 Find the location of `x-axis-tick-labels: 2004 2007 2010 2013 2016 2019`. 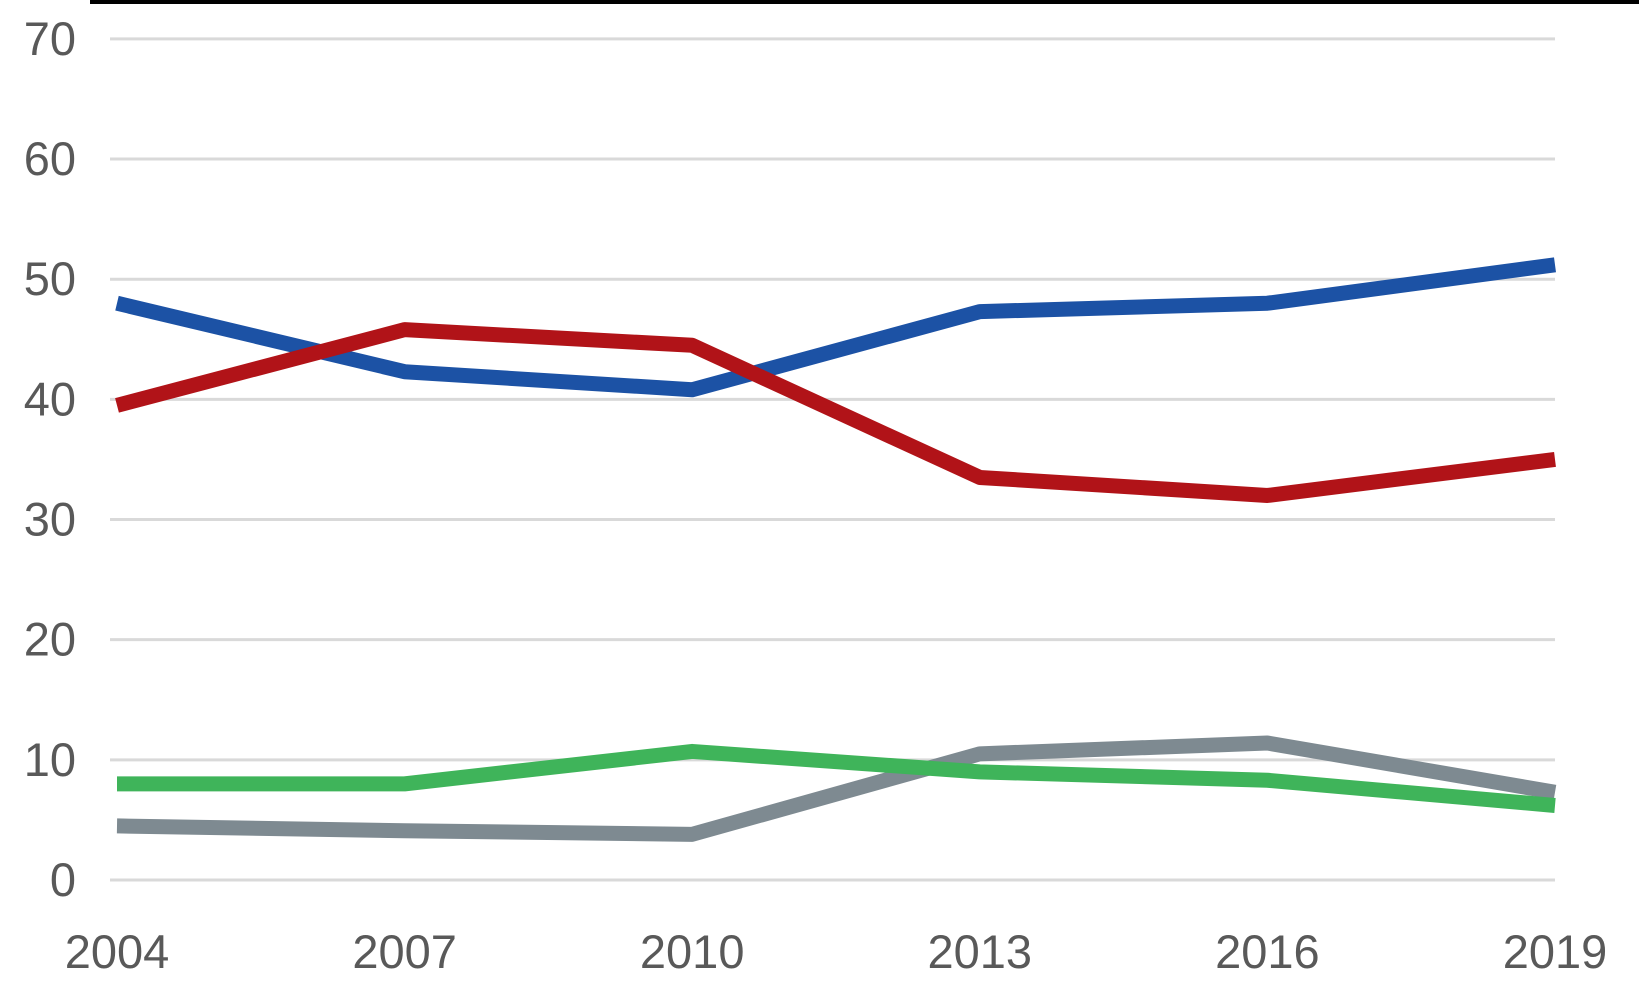

x-axis-tick-labels: 2004 2007 2010 2013 2016 2019 is located at coordinates (836, 951).